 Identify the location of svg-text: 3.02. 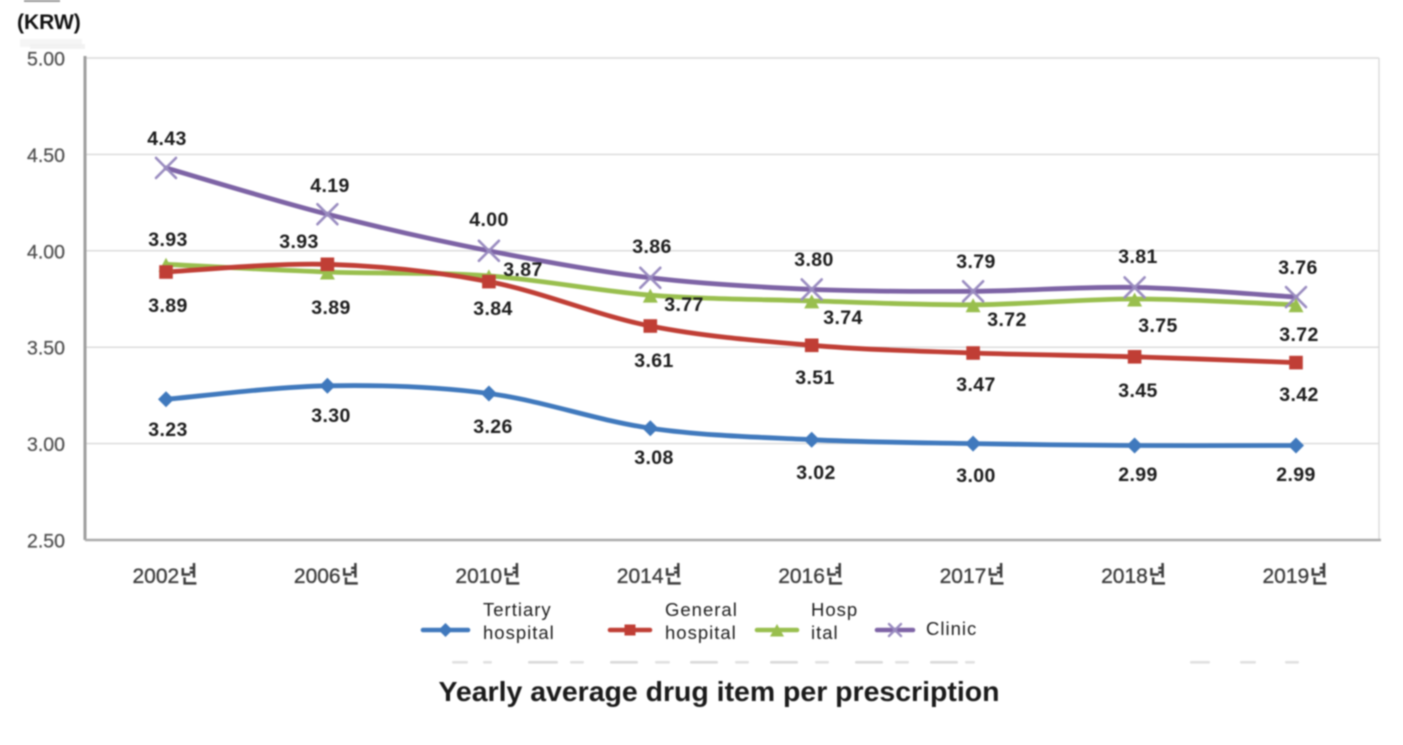
(816, 473).